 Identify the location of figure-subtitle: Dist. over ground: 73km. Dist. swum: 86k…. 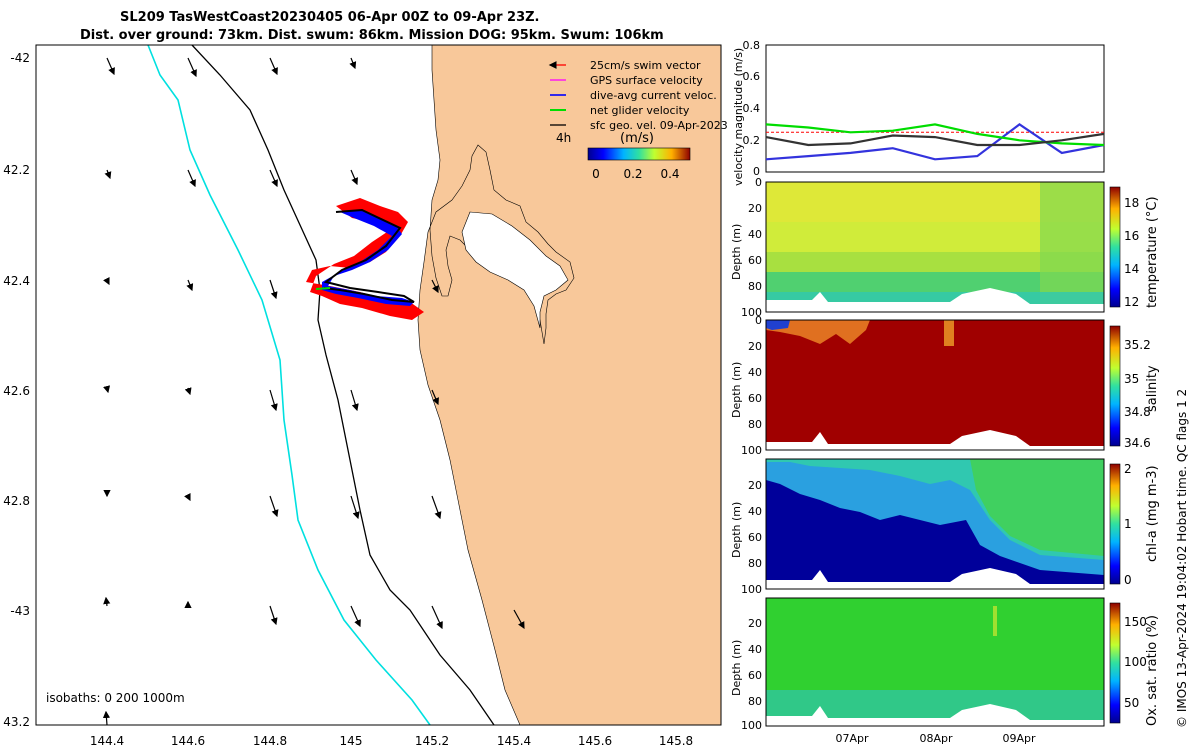
(372, 35).